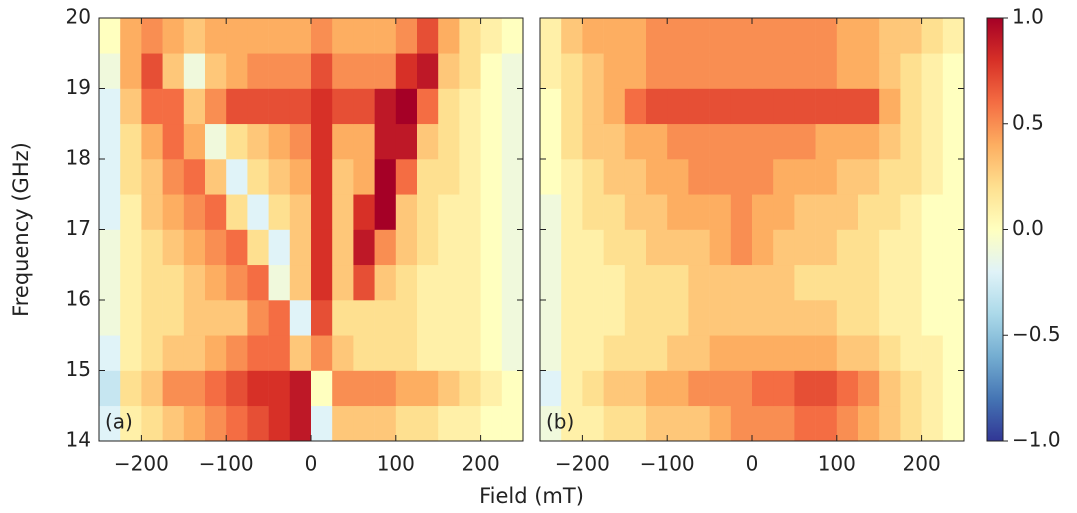 This screenshot has width=1077, height=513. I want to click on y-tick-label: 14, so click(78, 440).